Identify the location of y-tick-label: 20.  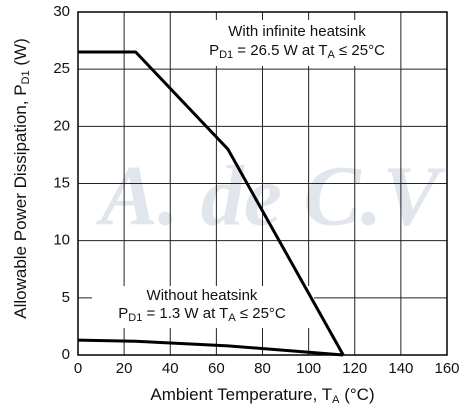
(61, 125).